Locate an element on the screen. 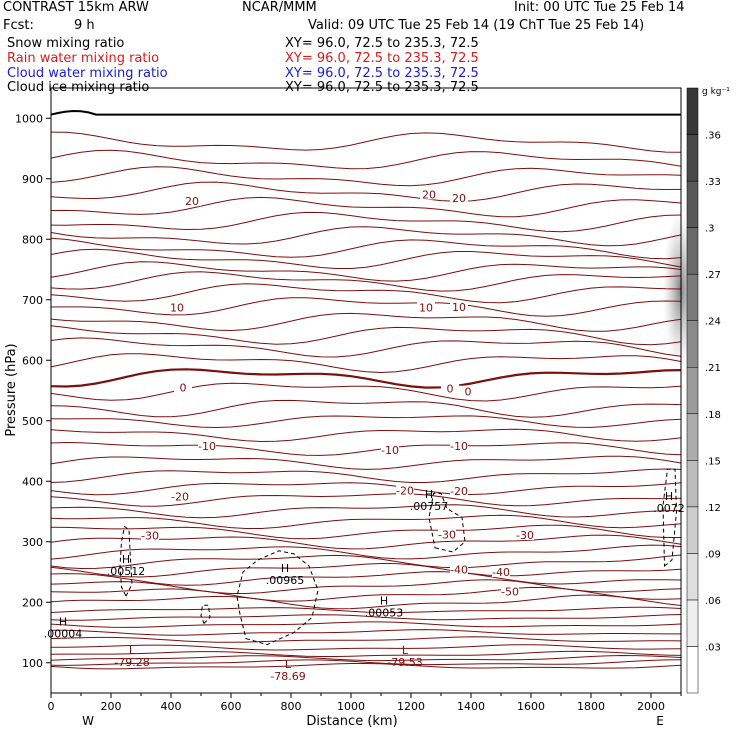  zero-isotherm-line is located at coordinates (366, 378).